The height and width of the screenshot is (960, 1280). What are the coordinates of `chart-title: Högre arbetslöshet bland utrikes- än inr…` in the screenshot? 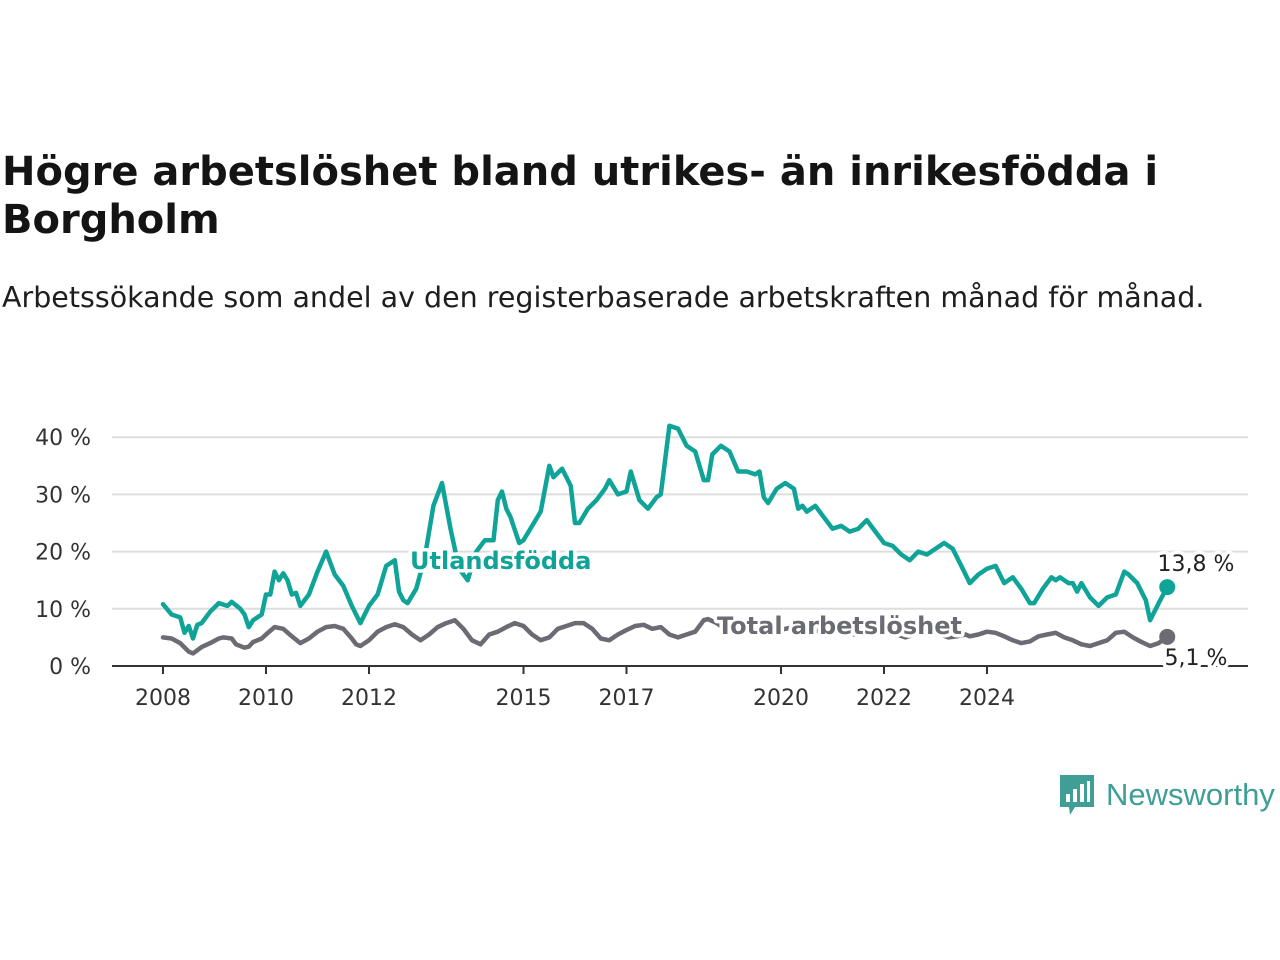 It's located at (580, 196).